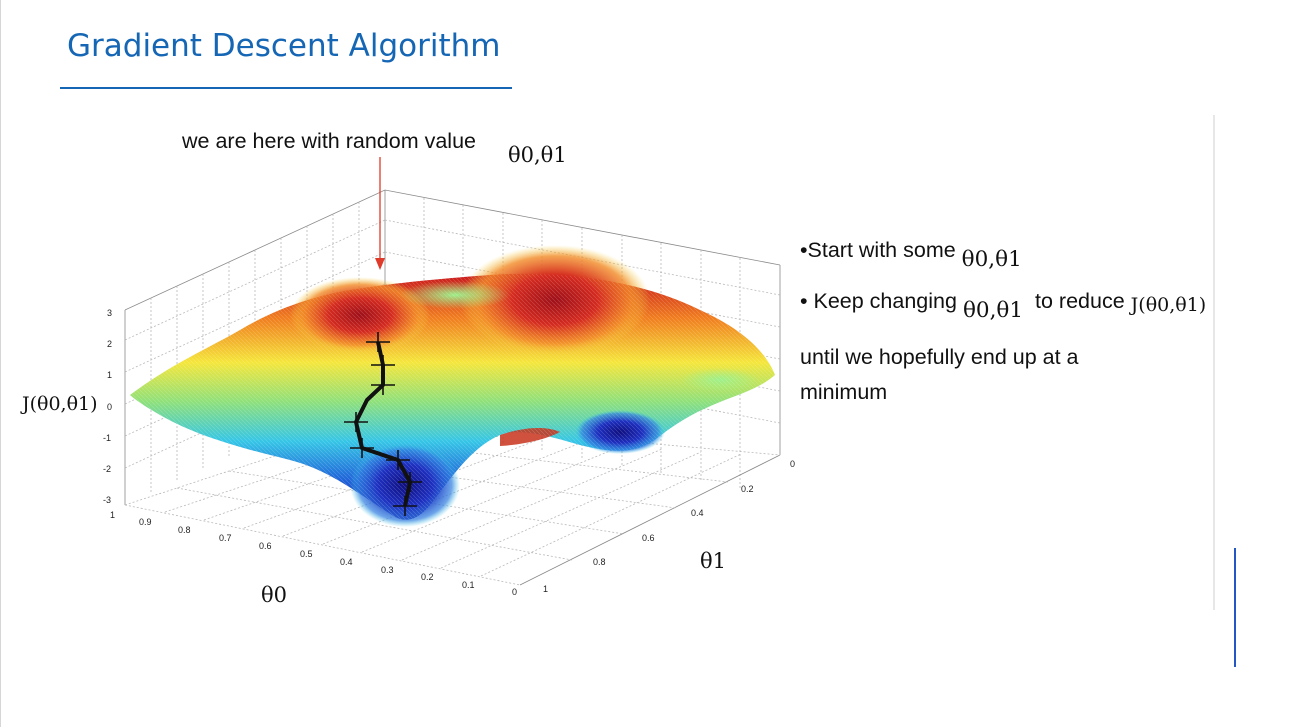 The width and height of the screenshot is (1289, 727). What do you see at coordinates (993, 310) in the screenshot?
I see `bullet-keep-math: θ0,θ1` at bounding box center [993, 310].